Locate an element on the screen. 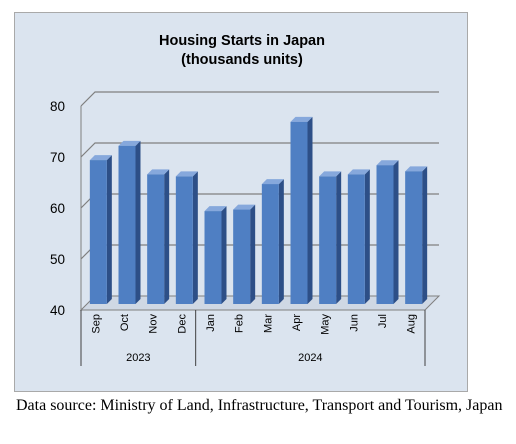 The image size is (516, 444). x-tick-label: Nov is located at coordinates (154, 324).